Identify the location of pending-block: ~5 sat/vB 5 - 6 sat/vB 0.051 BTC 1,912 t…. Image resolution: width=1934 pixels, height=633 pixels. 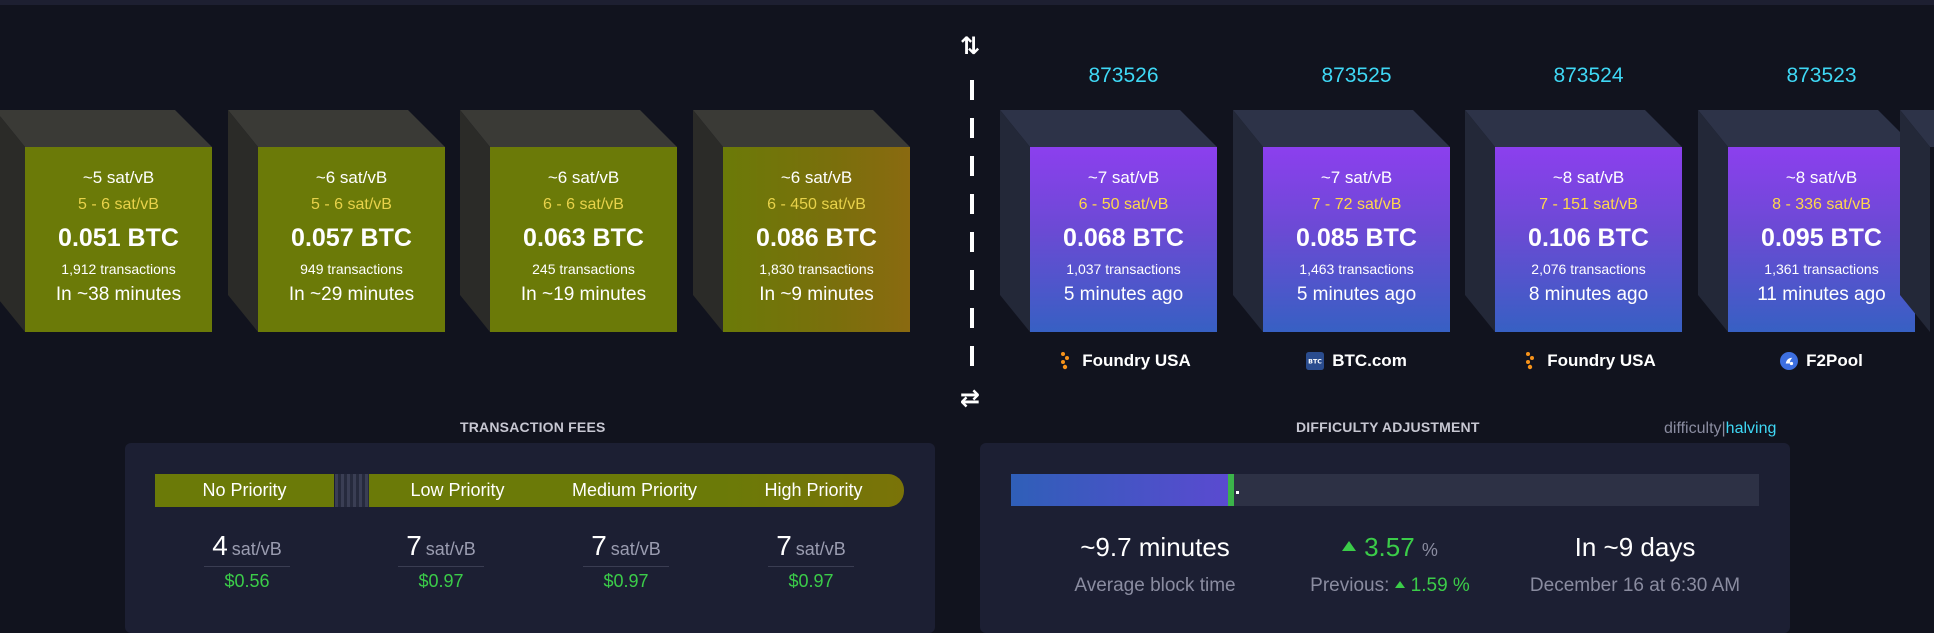
(106, 221).